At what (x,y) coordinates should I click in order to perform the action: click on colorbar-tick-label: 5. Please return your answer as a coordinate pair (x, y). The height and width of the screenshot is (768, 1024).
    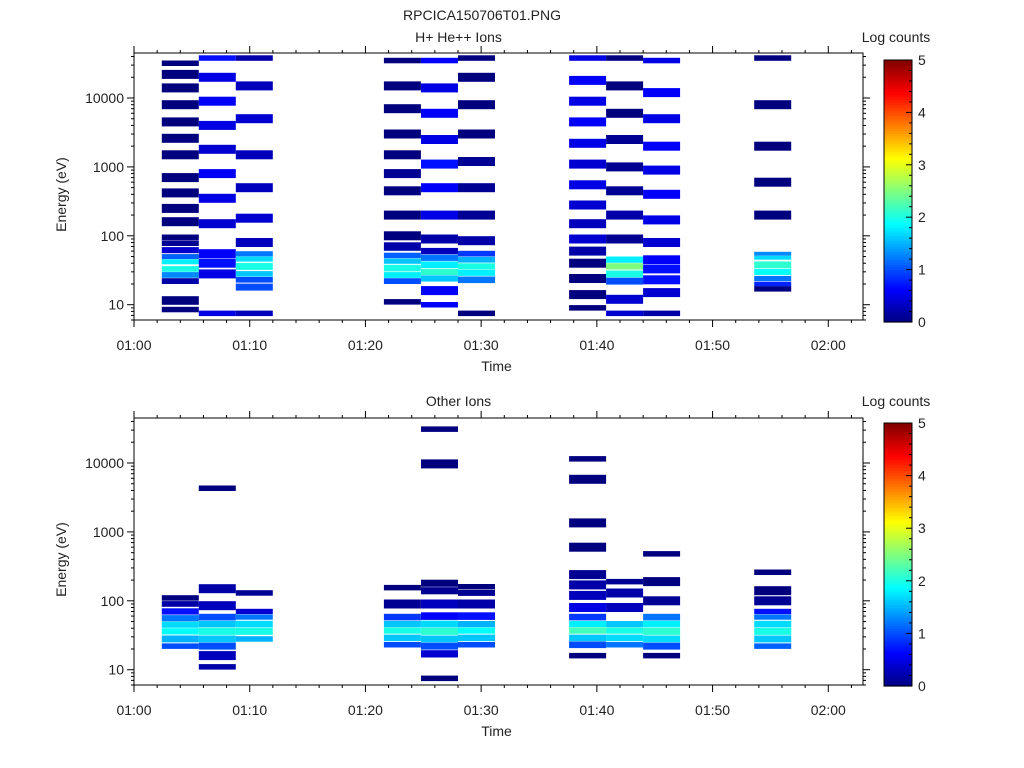
    Looking at the image, I should click on (922, 60).